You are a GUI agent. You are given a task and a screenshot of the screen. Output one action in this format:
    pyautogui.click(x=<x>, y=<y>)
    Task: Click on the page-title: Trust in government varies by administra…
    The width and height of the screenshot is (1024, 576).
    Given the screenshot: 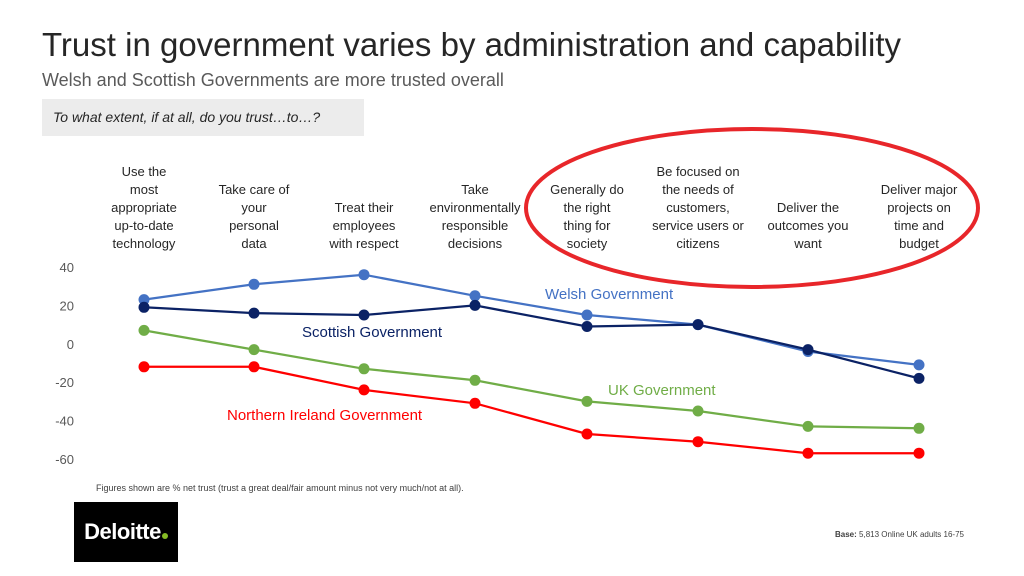 What is the action you would take?
    pyautogui.click(x=472, y=44)
    